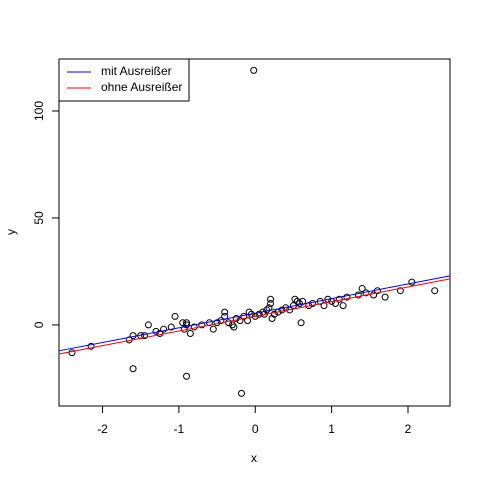 The height and width of the screenshot is (480, 480). Describe the element at coordinates (39, 218) in the screenshot. I see `y-tick-label: 50` at that location.